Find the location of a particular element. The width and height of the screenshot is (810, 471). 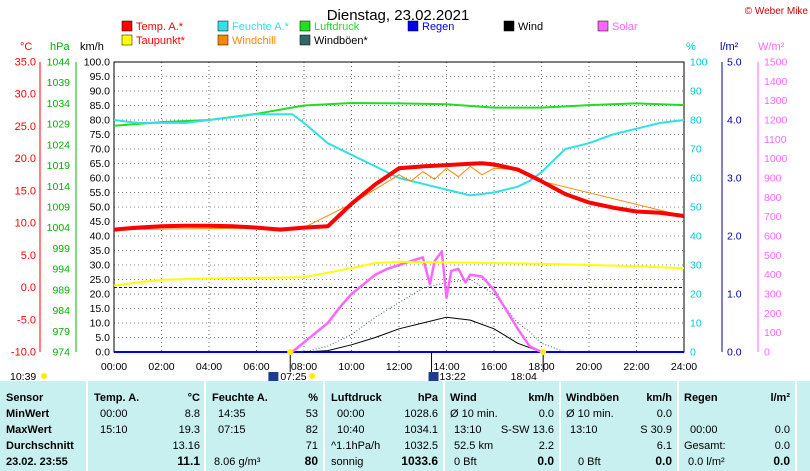

wm2-axis-label: W/m² is located at coordinates (771, 47).